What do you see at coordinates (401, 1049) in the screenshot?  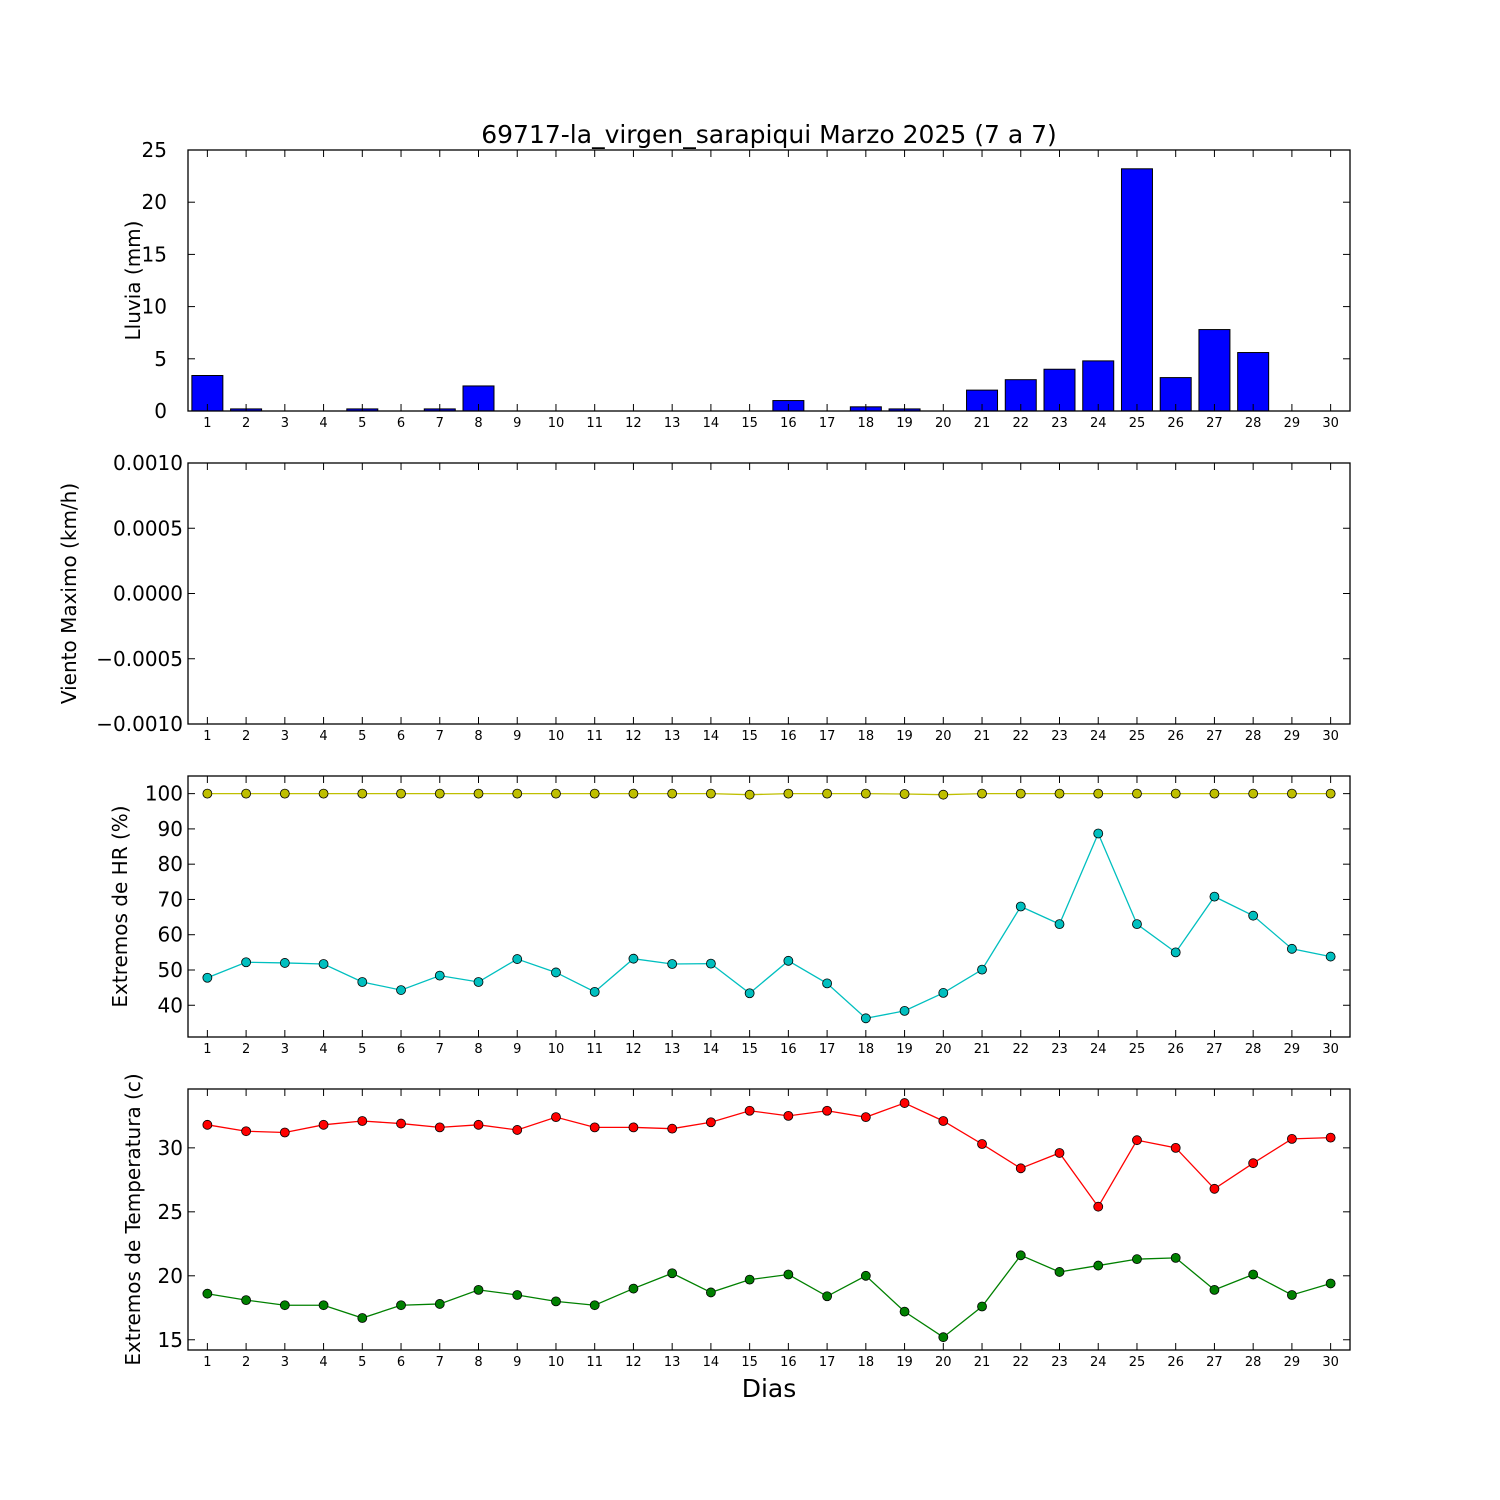 I see `x-tick-label: 6` at bounding box center [401, 1049].